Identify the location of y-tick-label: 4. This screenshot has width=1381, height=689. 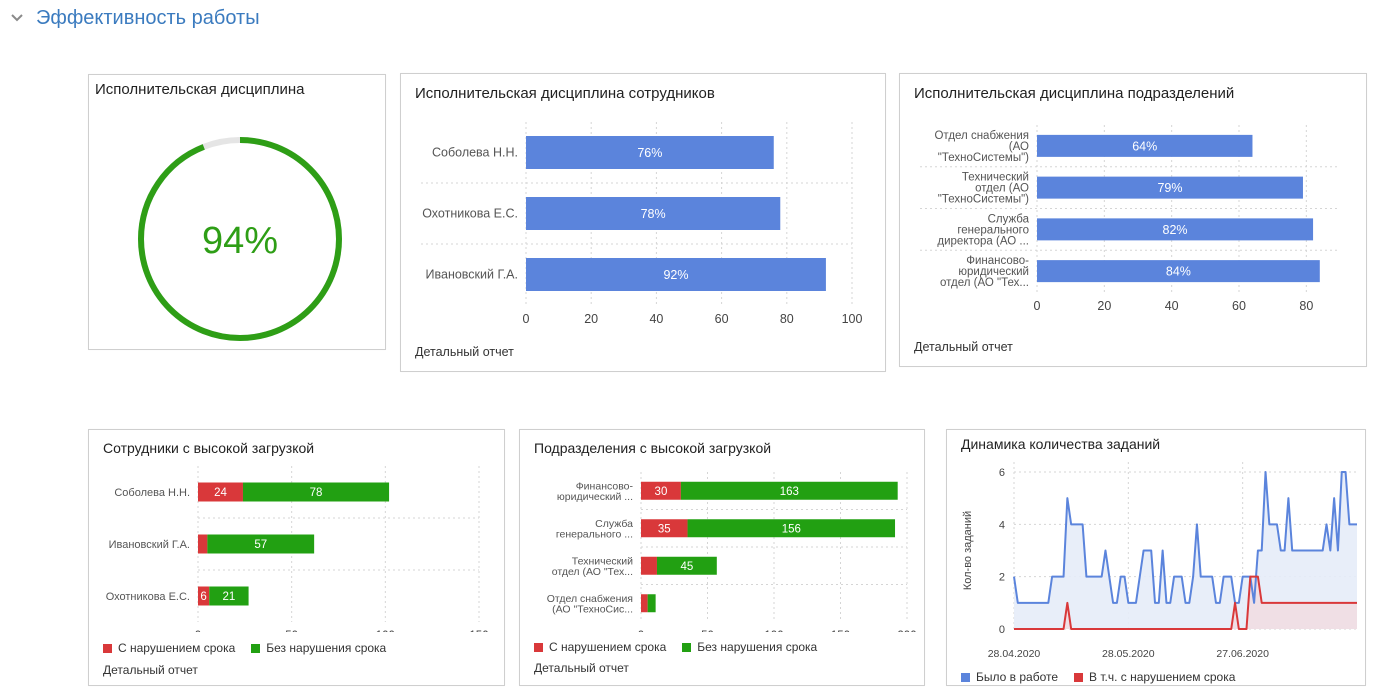
(1002, 525).